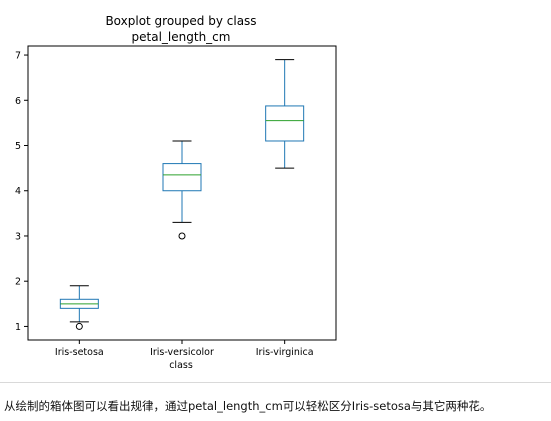 The width and height of the screenshot is (551, 421). Describe the element at coordinates (18, 282) in the screenshot. I see `y-tick-label: 2` at that location.